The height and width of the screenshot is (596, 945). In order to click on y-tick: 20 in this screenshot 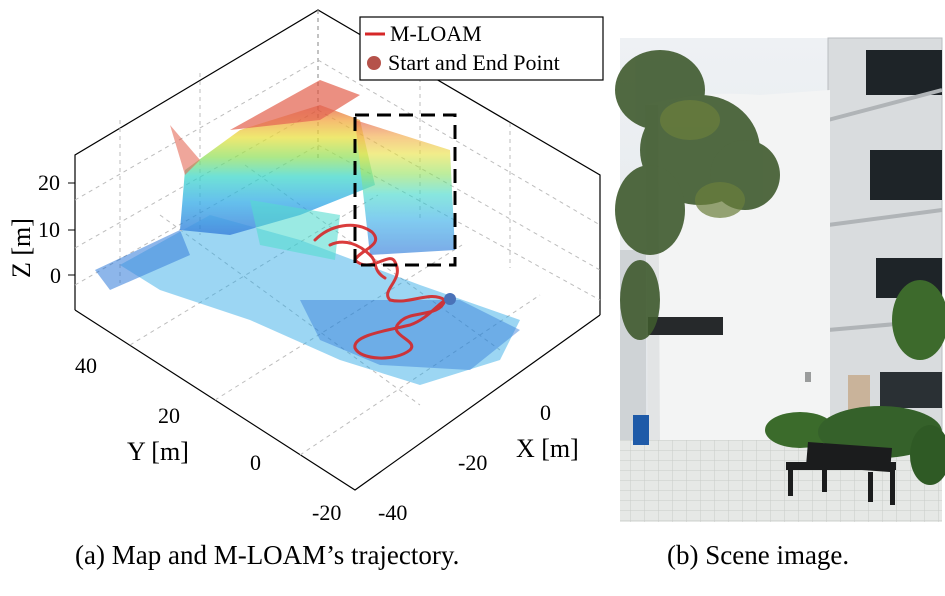, I will do `click(169, 415)`.